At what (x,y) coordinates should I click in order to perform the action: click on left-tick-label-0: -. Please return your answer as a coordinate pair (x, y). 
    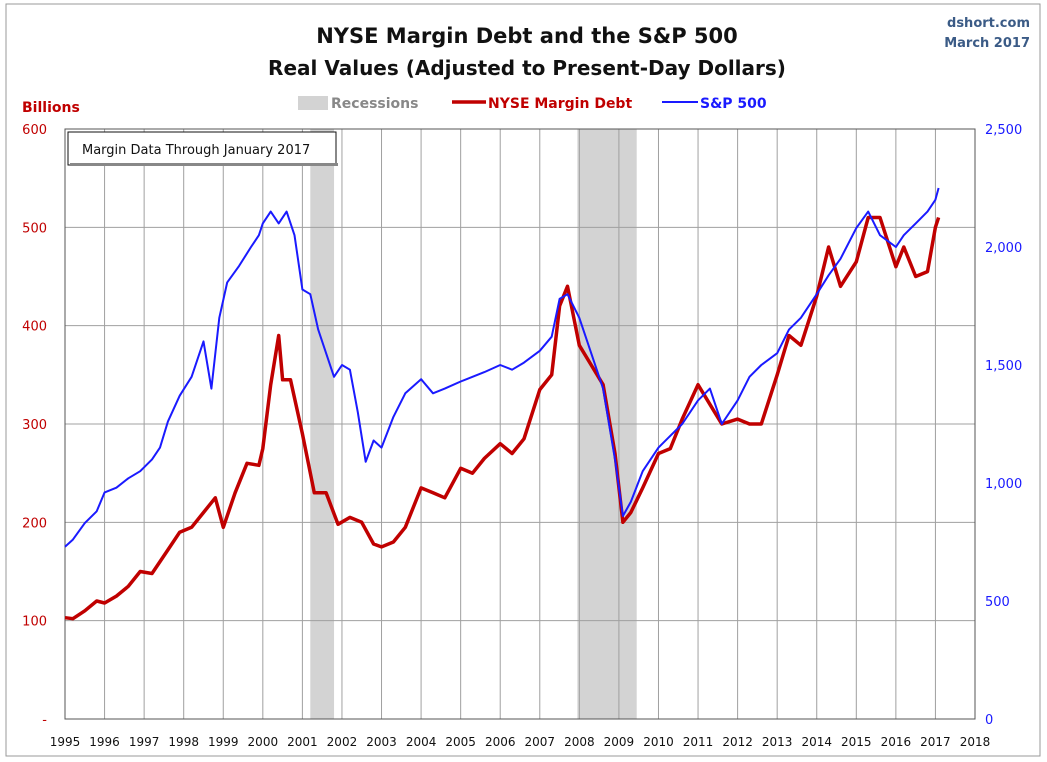
    Looking at the image, I should click on (44, 720).